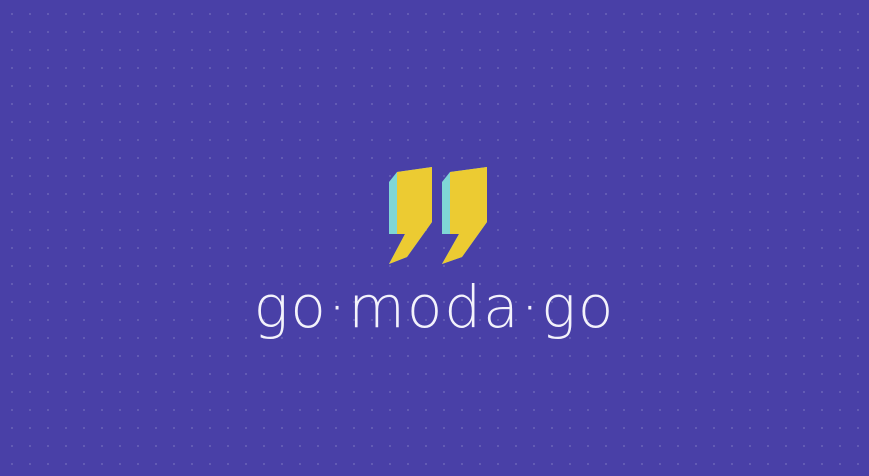 Image resolution: width=869 pixels, height=476 pixels. I want to click on right-quote-glyph, so click(464, 215).